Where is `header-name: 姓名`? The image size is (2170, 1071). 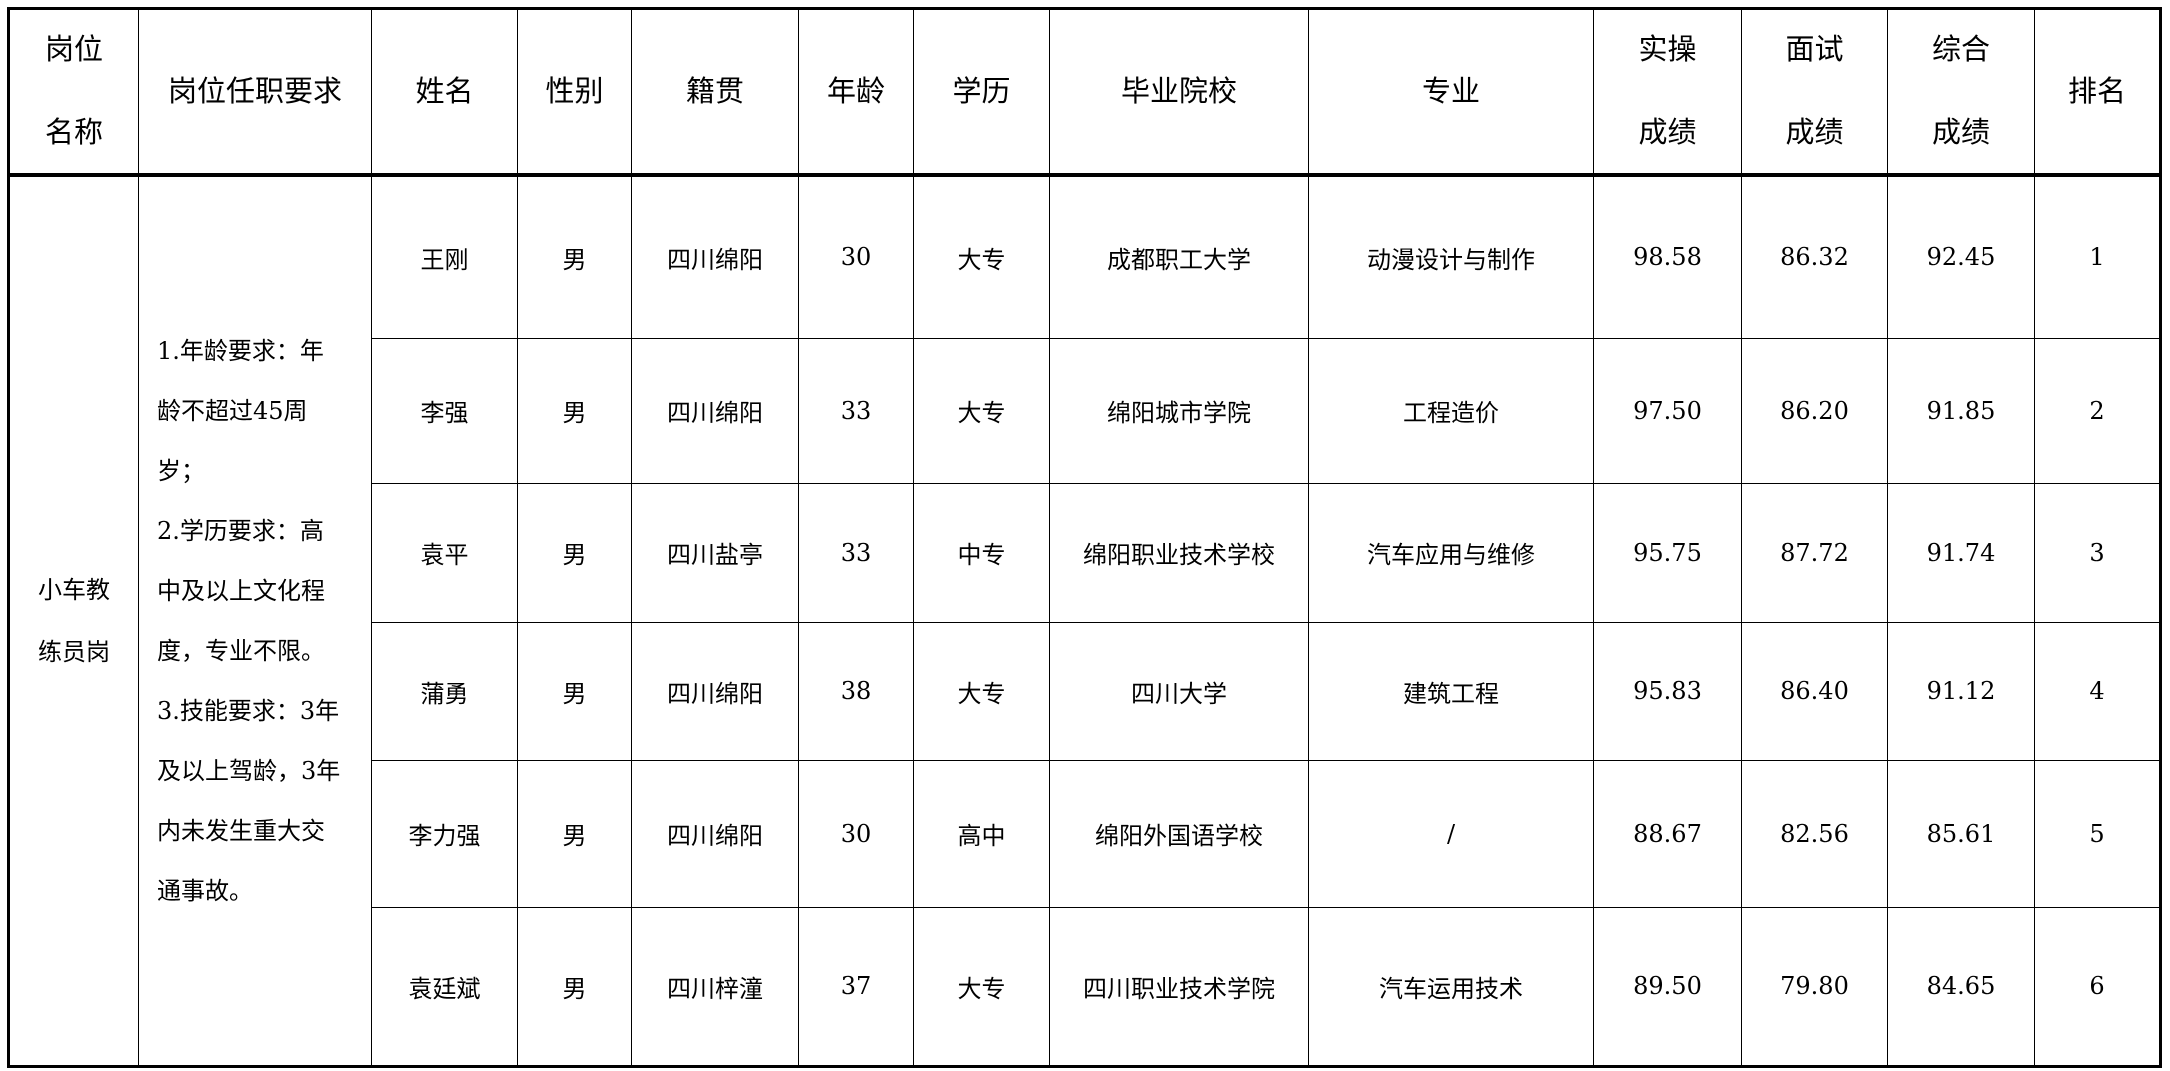
header-name: 姓名 is located at coordinates (444, 92).